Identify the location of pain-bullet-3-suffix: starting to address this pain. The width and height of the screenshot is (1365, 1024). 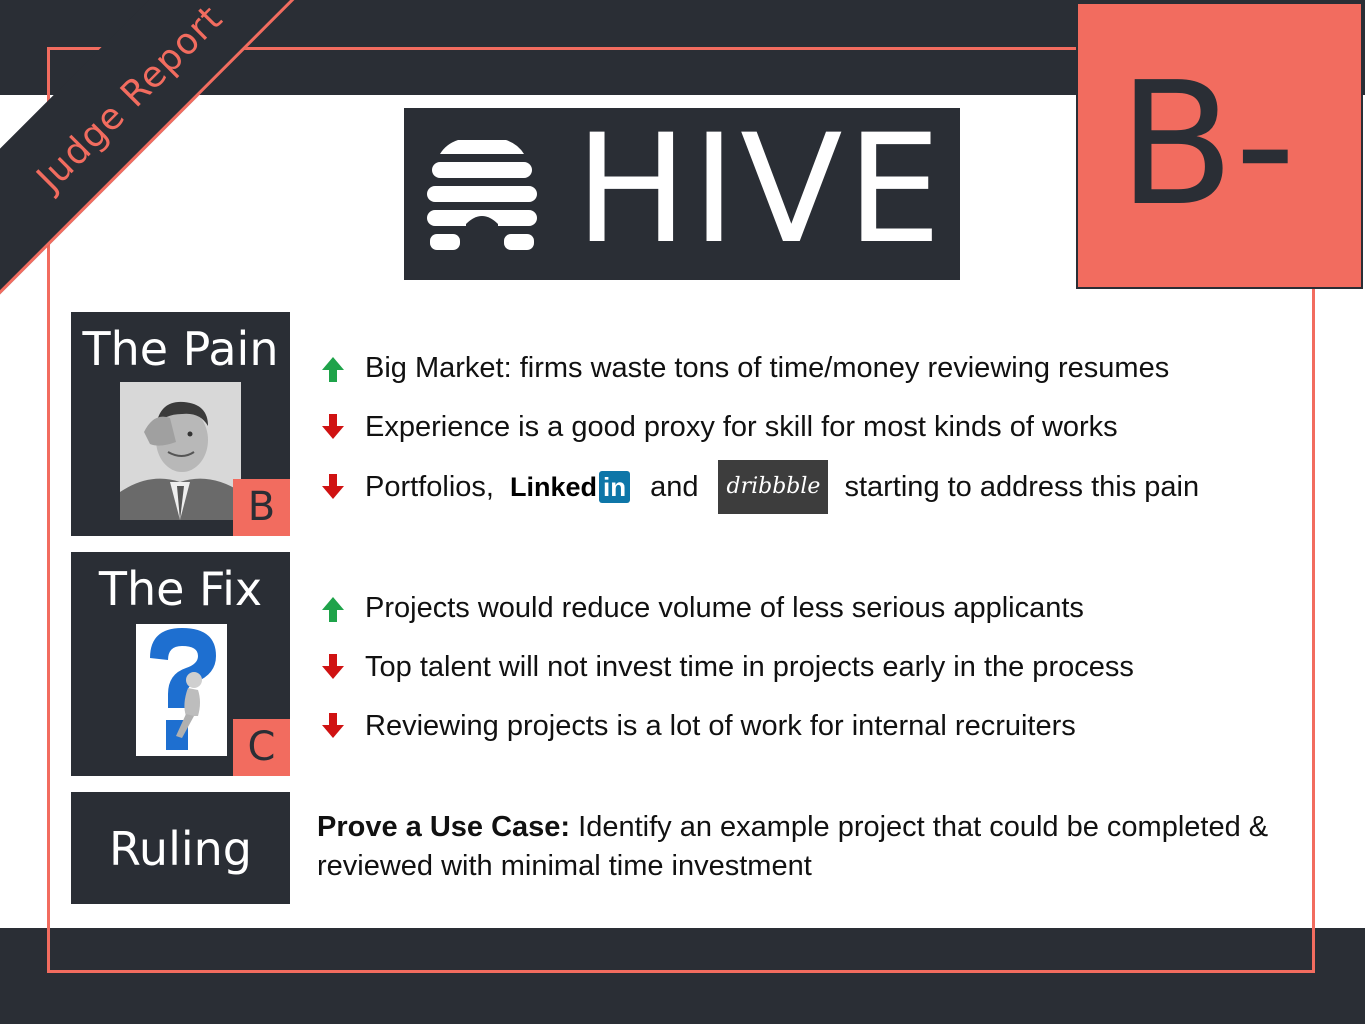
(1022, 486).